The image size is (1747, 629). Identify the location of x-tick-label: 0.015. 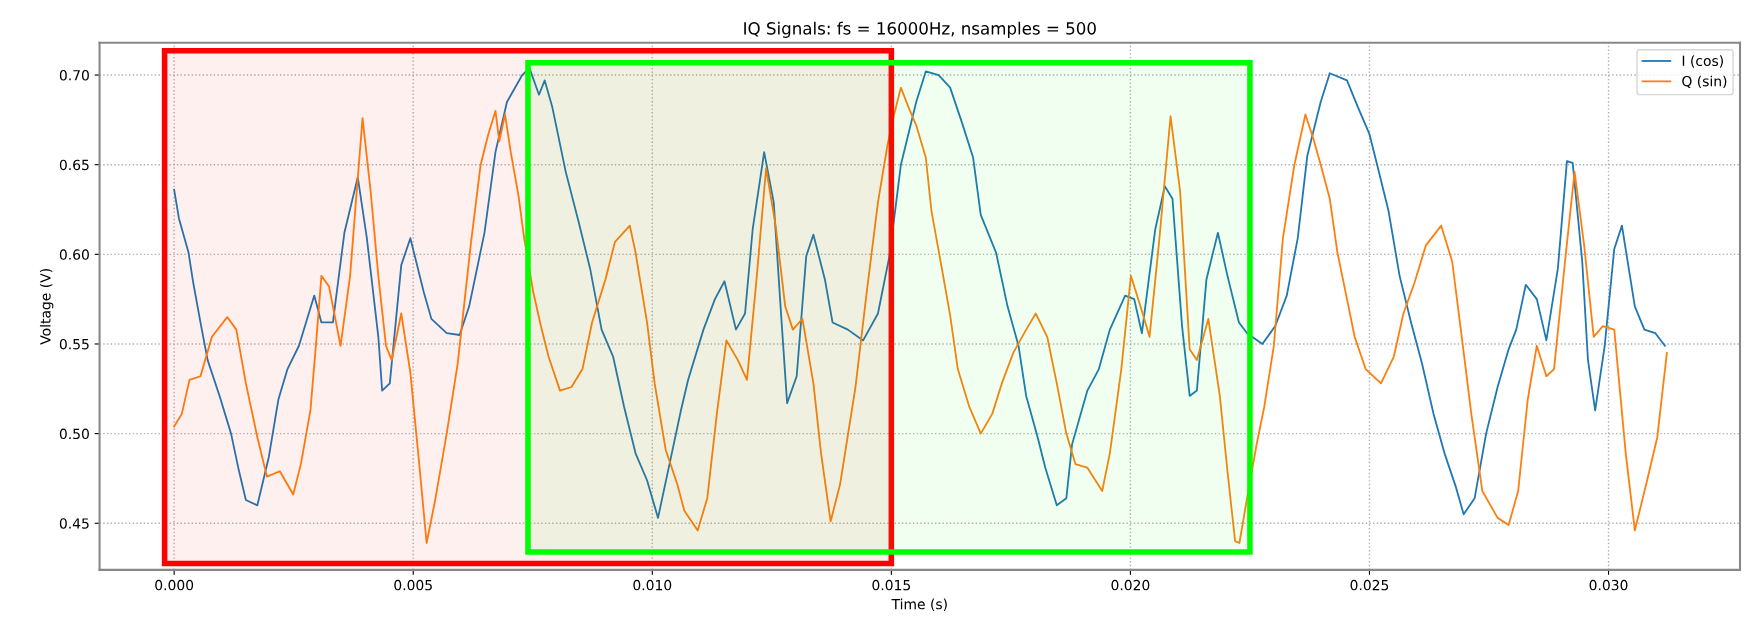
(891, 585).